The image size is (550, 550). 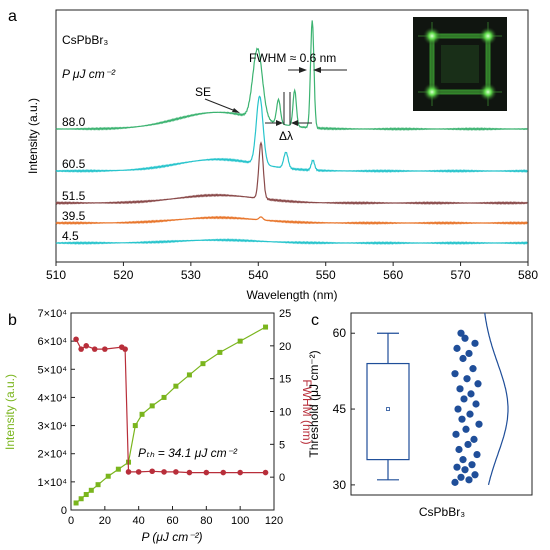 I want to click on spectrum-label-4_5: 4.5, so click(x=70, y=236).